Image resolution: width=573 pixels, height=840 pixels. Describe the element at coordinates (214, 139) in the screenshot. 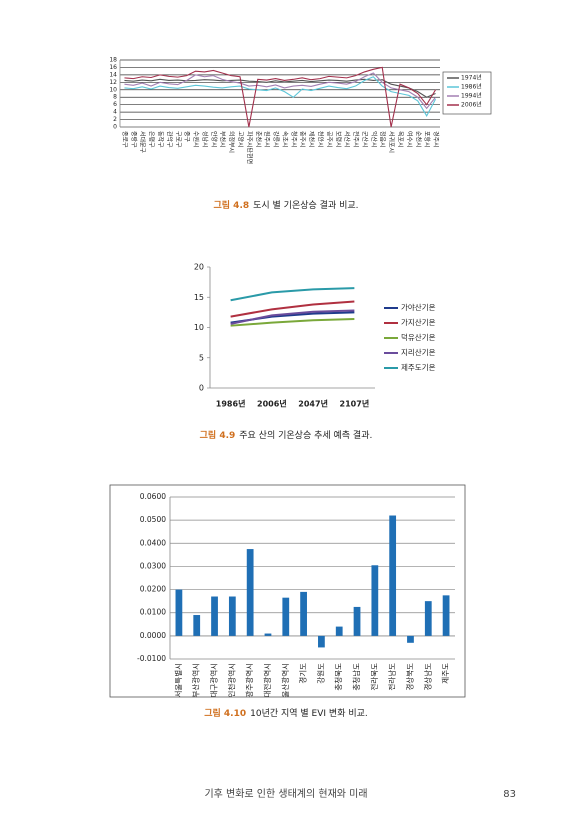

I see `x-tick-label: 안양시` at that location.